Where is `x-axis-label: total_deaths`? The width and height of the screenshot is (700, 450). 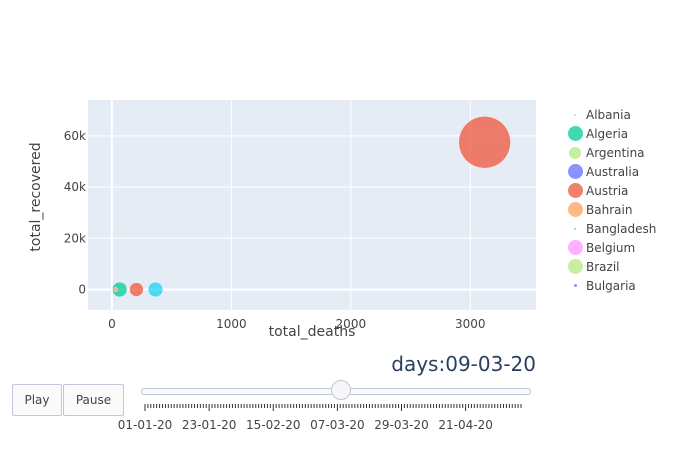
x-axis-label: total_deaths is located at coordinates (312, 332).